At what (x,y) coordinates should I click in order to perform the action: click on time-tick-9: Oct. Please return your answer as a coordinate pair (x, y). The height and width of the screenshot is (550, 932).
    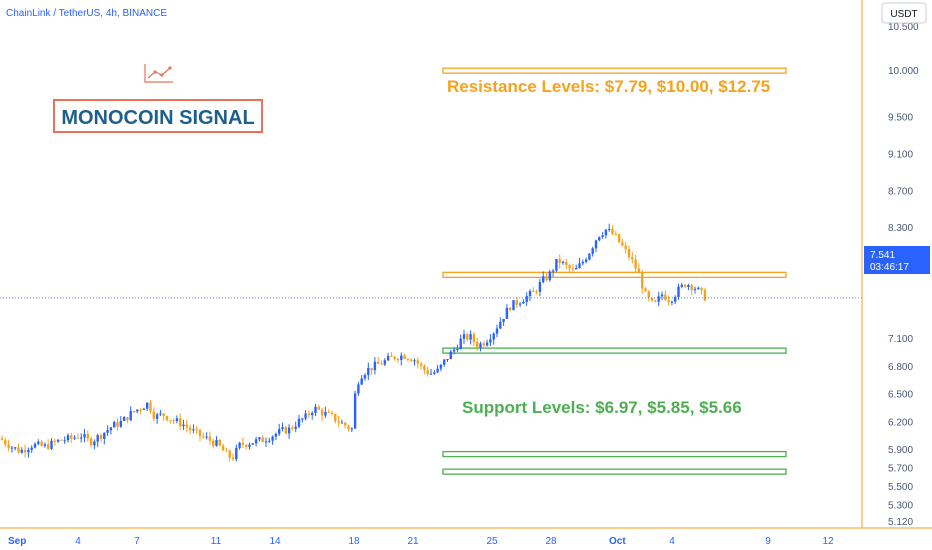
    Looking at the image, I should click on (617, 541).